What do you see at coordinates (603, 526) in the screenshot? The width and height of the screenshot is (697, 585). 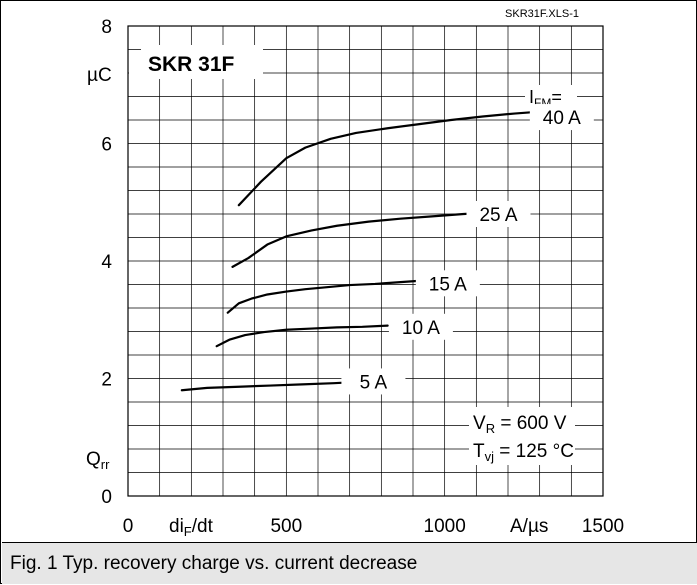 I see `x-tick-label: 1500` at bounding box center [603, 526].